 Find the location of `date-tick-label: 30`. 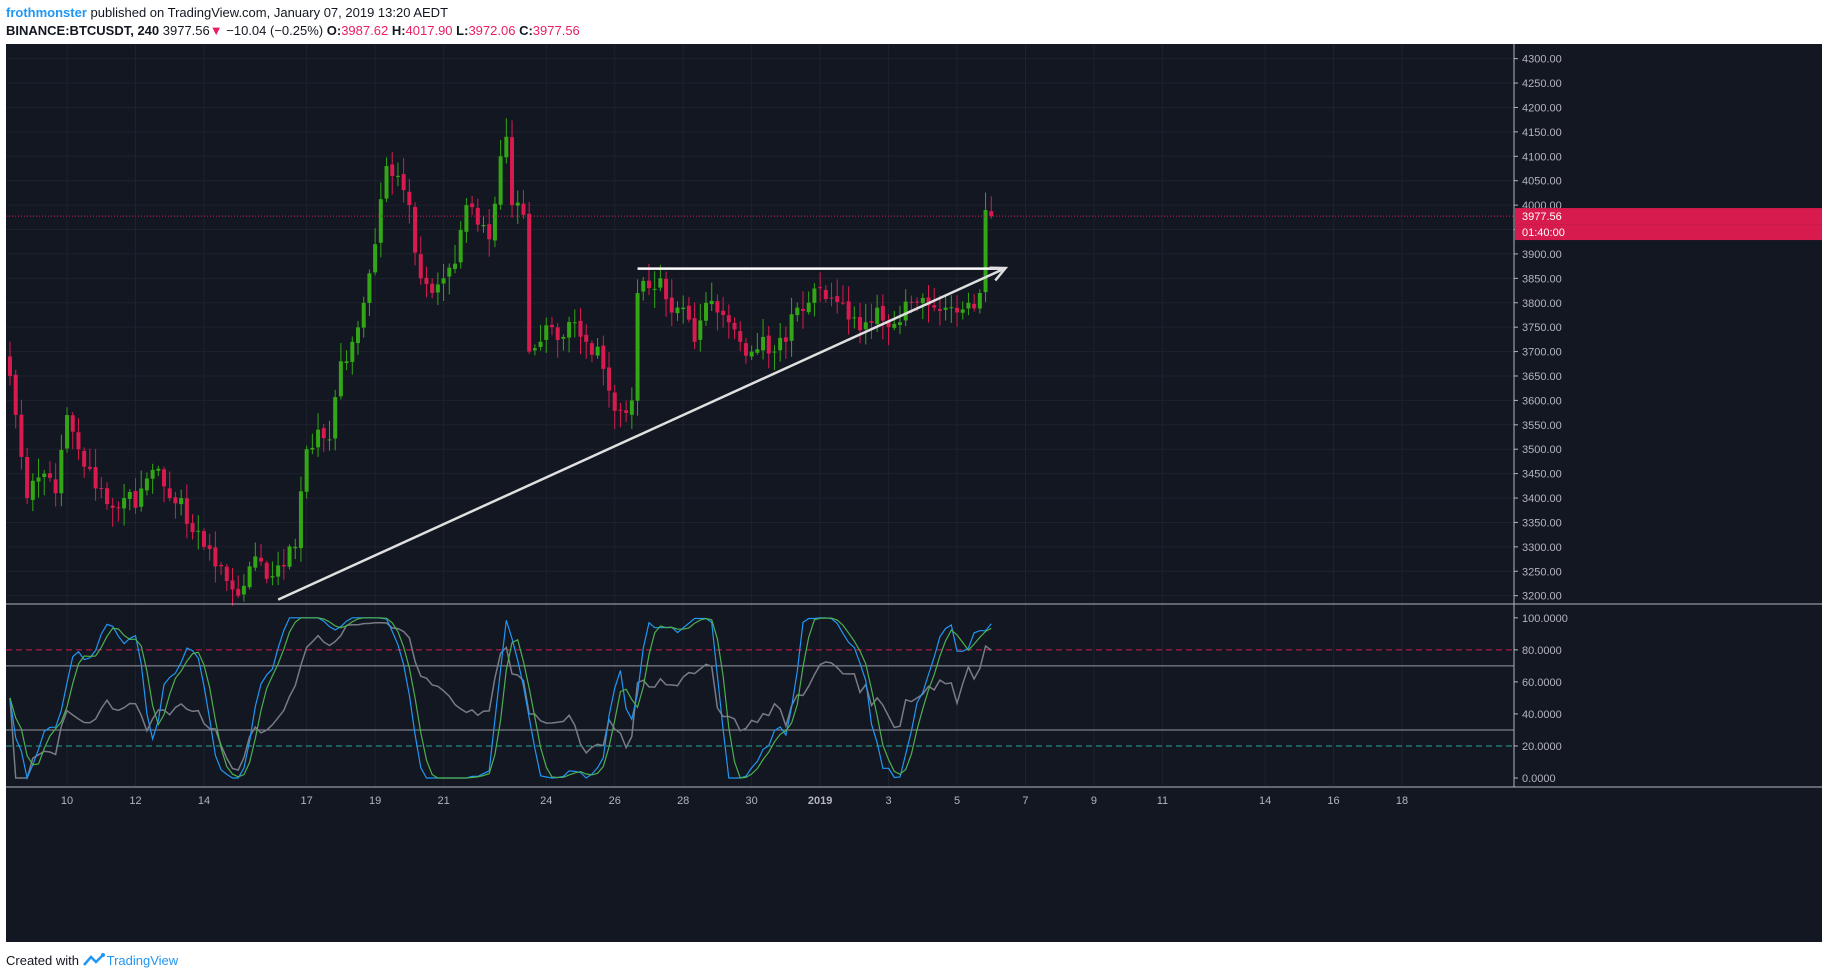

date-tick-label: 30 is located at coordinates (752, 801).